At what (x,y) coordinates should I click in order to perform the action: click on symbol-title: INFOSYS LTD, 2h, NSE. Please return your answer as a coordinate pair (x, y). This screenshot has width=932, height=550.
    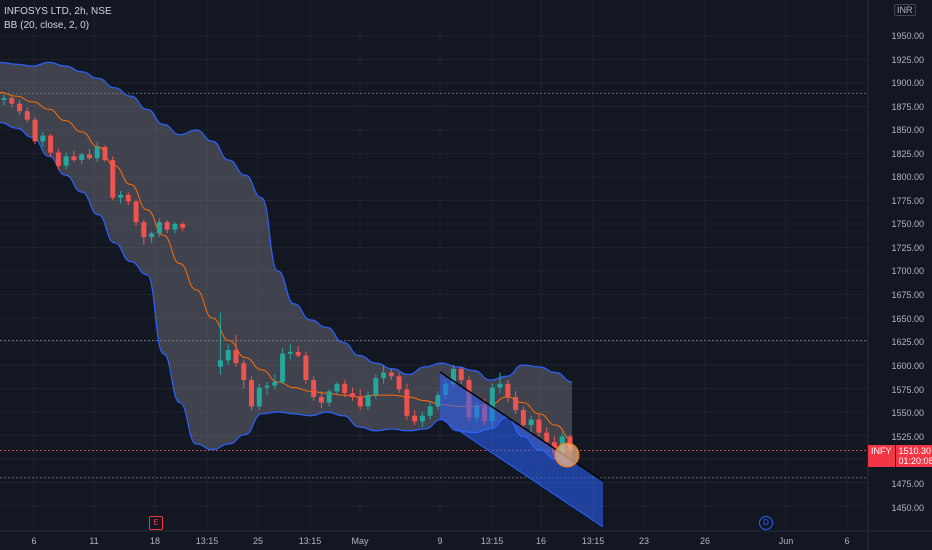
    Looking at the image, I should click on (58, 11).